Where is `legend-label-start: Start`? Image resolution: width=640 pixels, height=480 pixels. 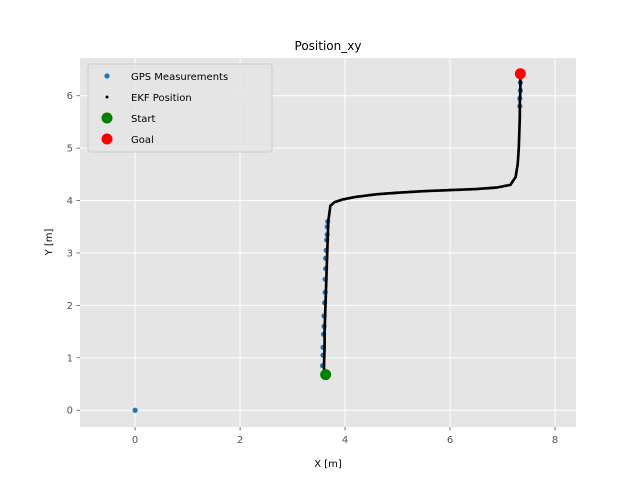
legend-label-start: Start is located at coordinates (143, 119).